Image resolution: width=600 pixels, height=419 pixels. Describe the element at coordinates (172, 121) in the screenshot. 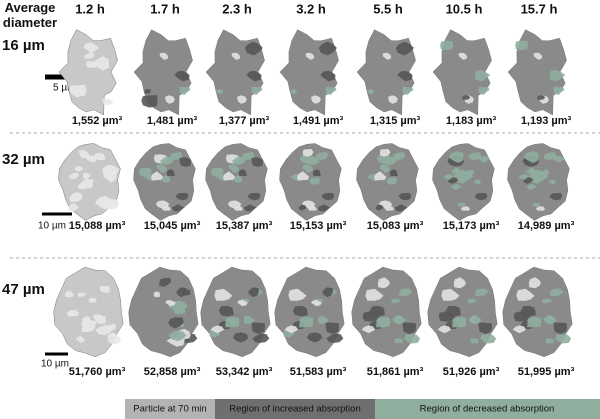

I see `volume-label: 1,481 µm³` at that location.